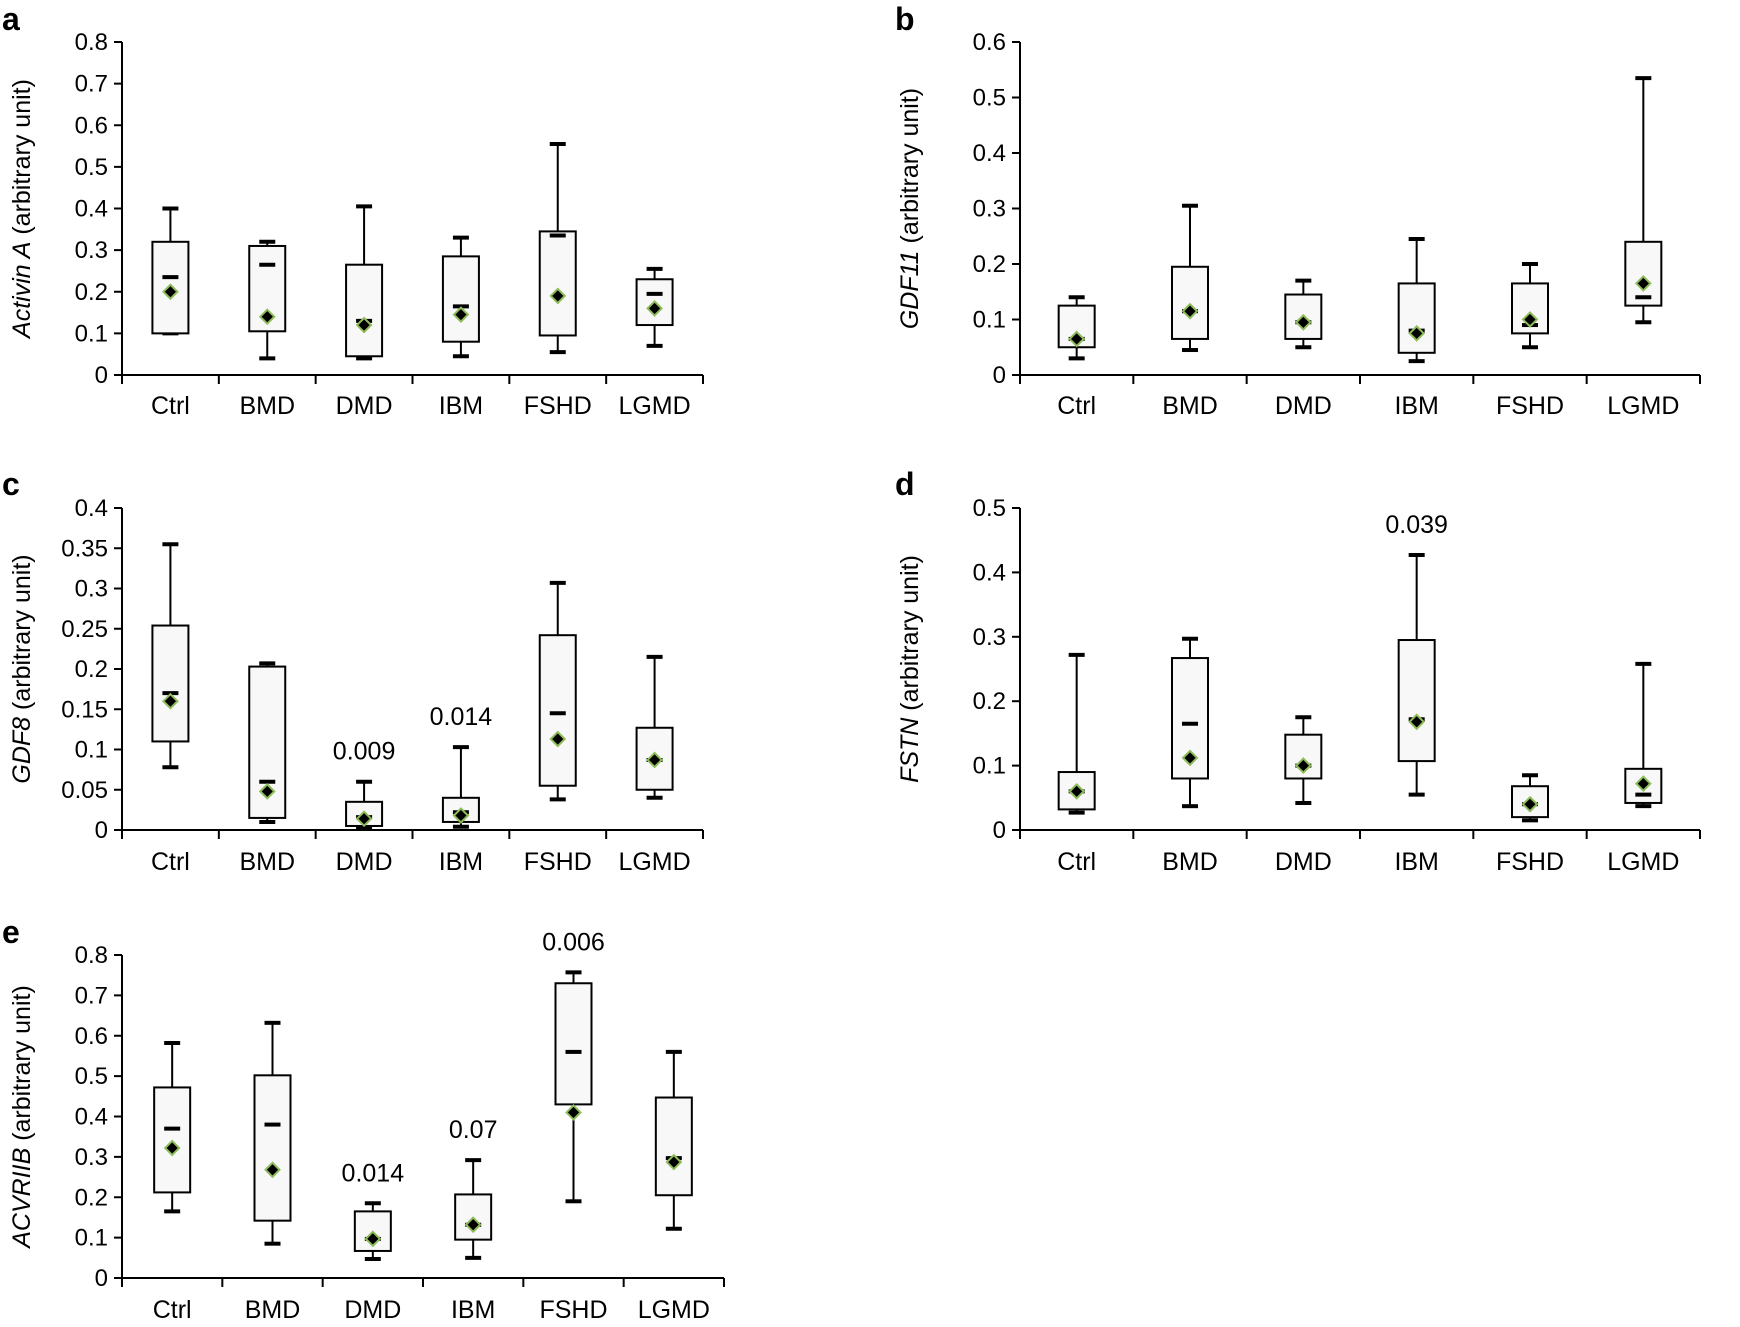 The height and width of the screenshot is (1327, 1740). I want to click on y-axis-gene-name: Activin A, so click(22, 291).